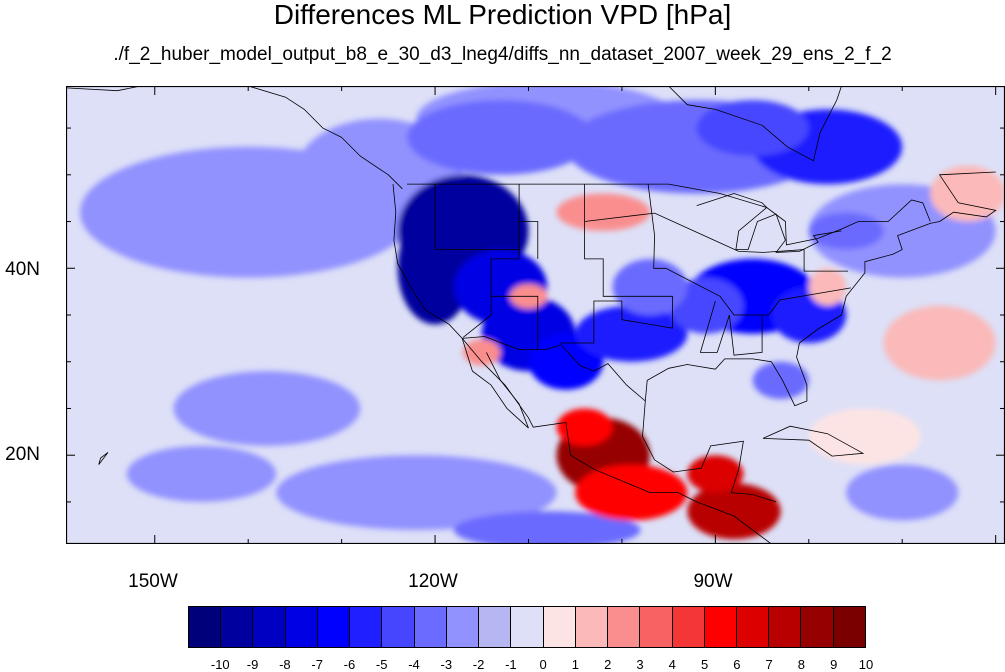  I want to click on colorbar-tick-label: 5, so click(704, 664).